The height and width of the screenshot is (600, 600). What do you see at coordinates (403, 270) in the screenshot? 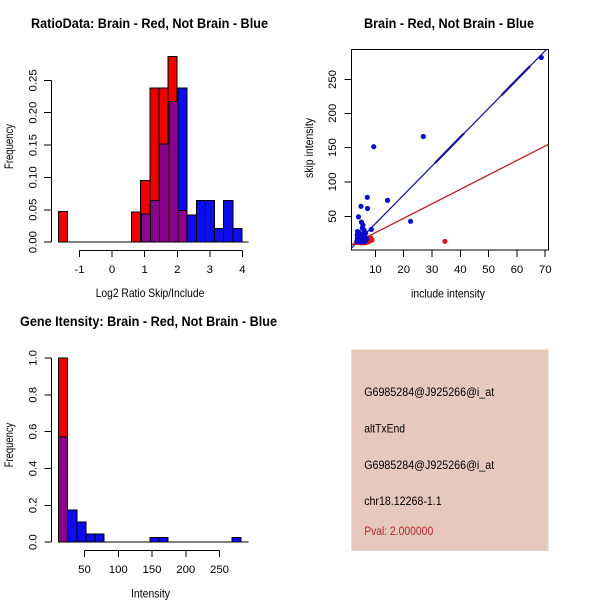
I see `svg-text: 20` at bounding box center [403, 270].